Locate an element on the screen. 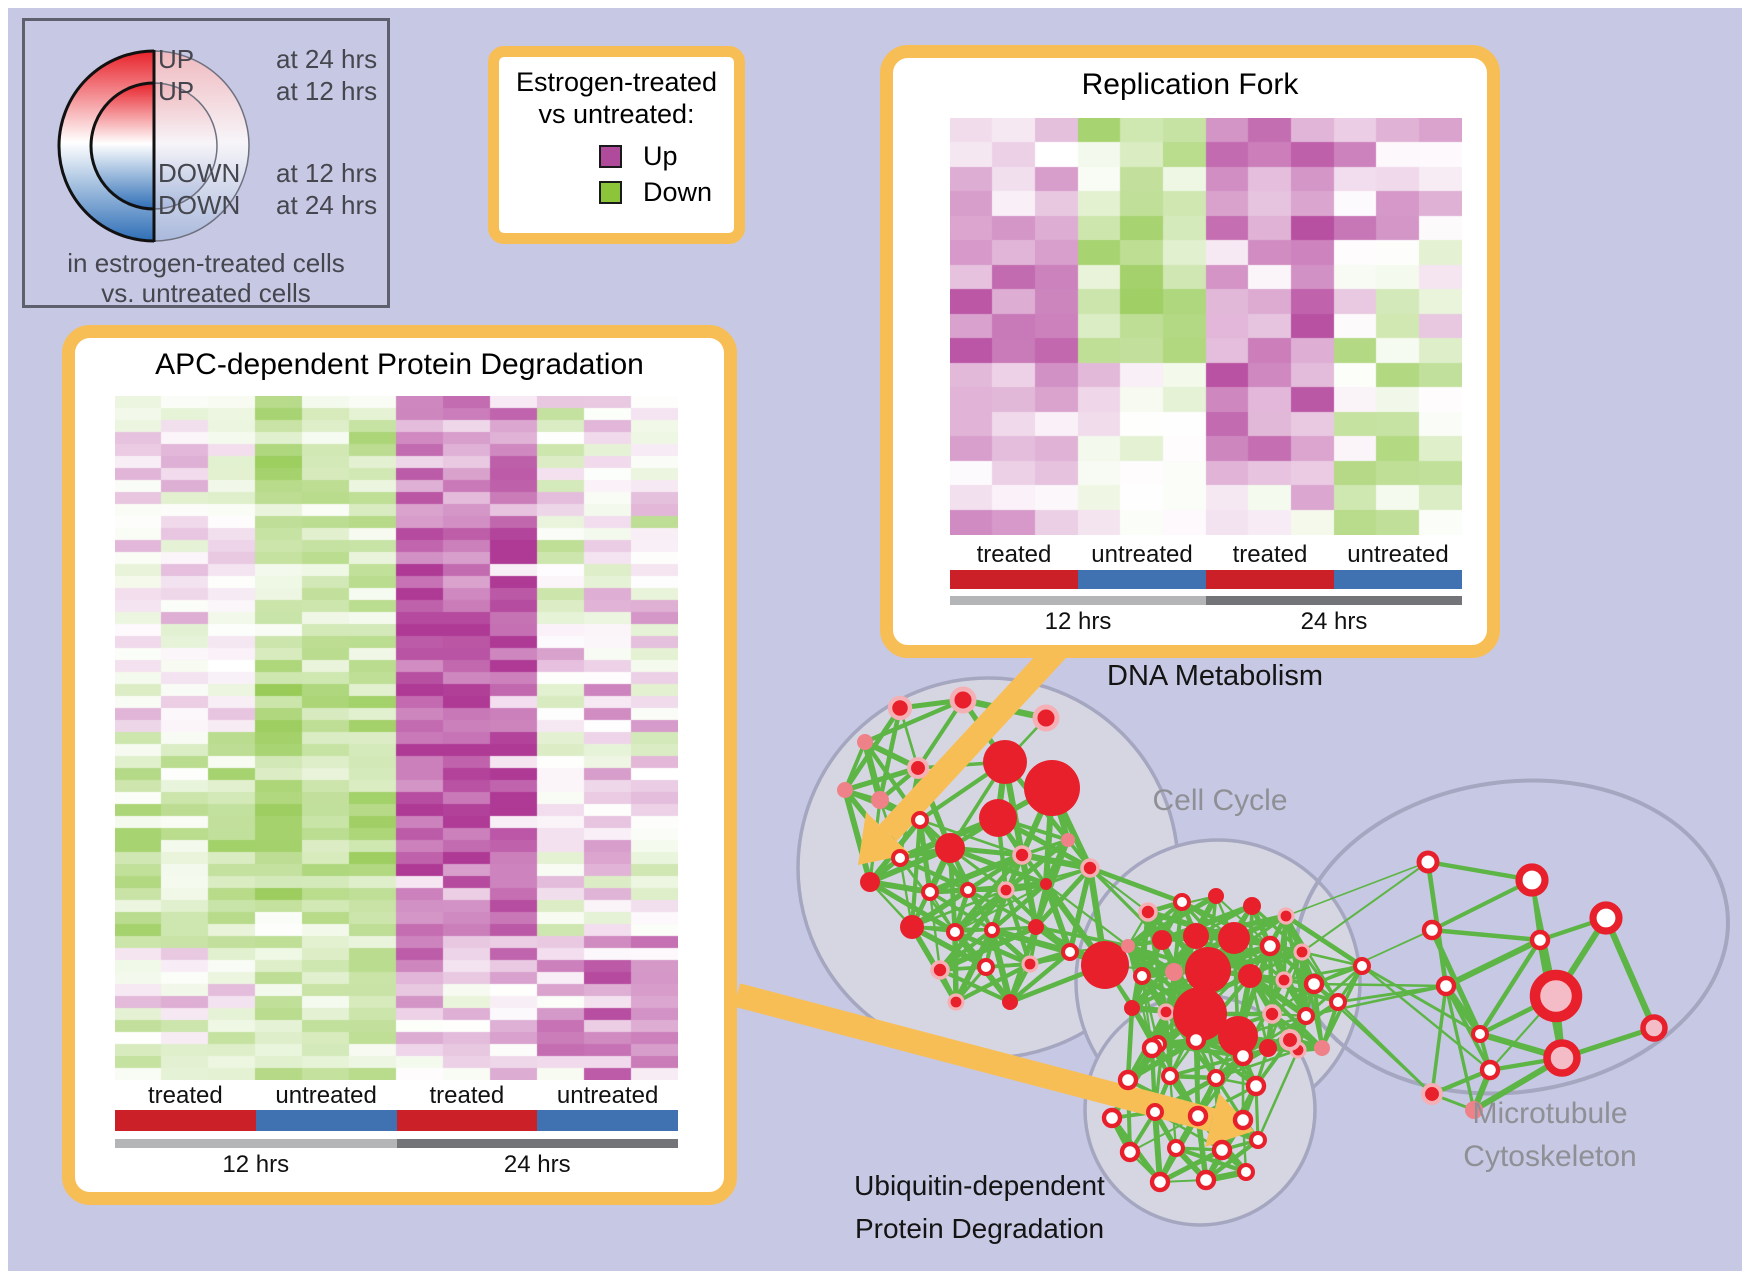  treated-bar-segment is located at coordinates (185, 1120).